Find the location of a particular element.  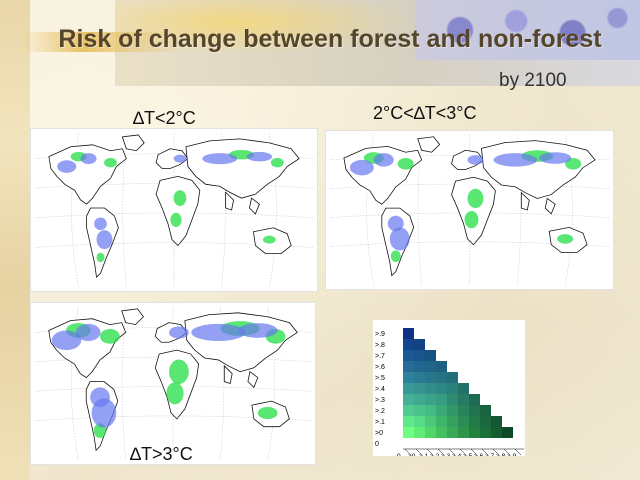

legend-y-label: >.2 is located at coordinates (380, 411).